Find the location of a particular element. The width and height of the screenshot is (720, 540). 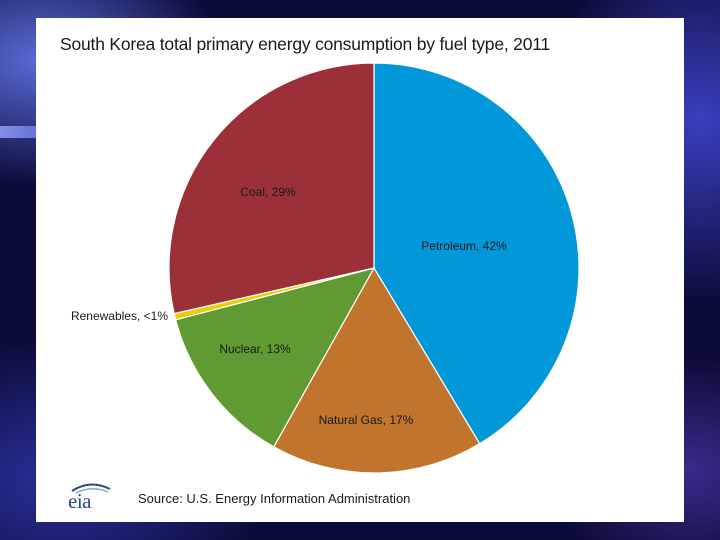

slice-label: Renewables, <1% is located at coordinates (119, 316).